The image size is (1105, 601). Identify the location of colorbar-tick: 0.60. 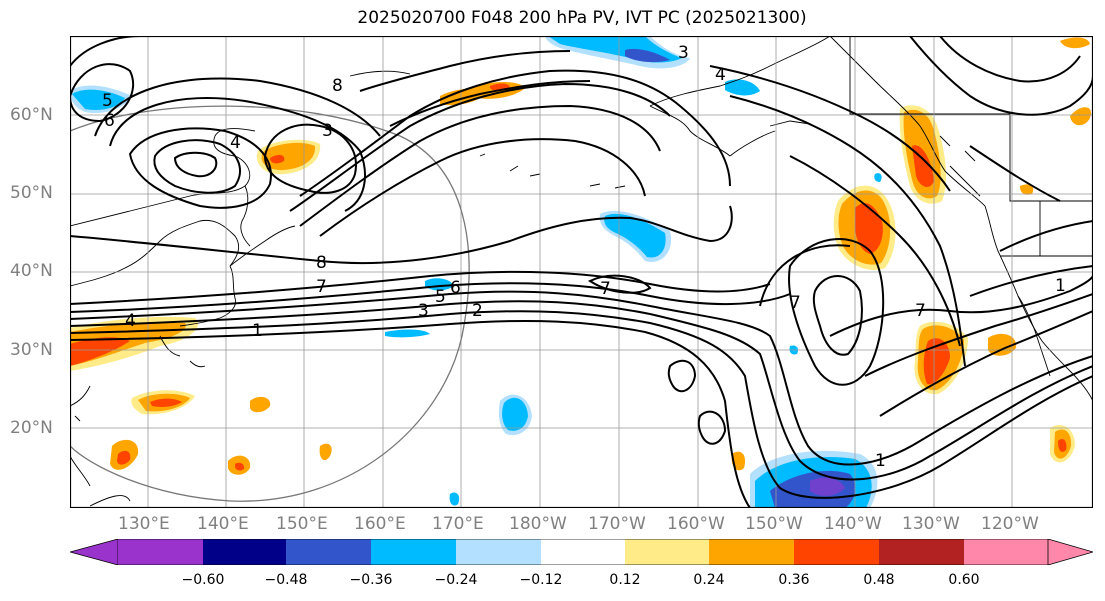
(964, 580).